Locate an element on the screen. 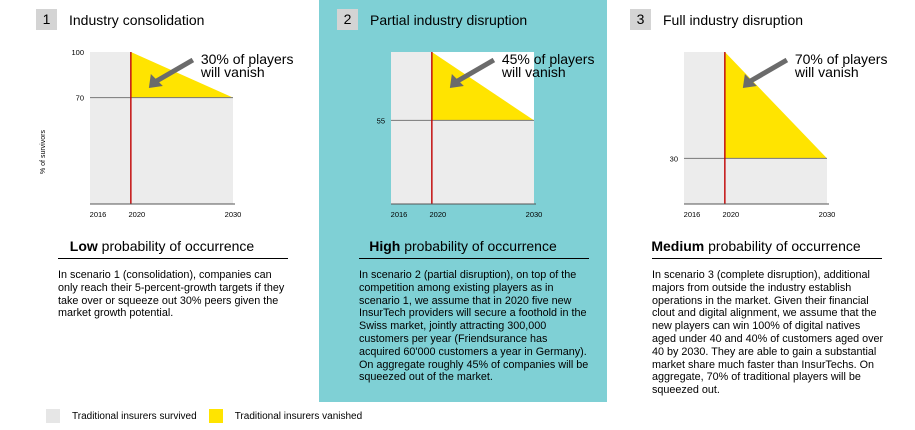  survived-area is located at coordinates (462, 128).